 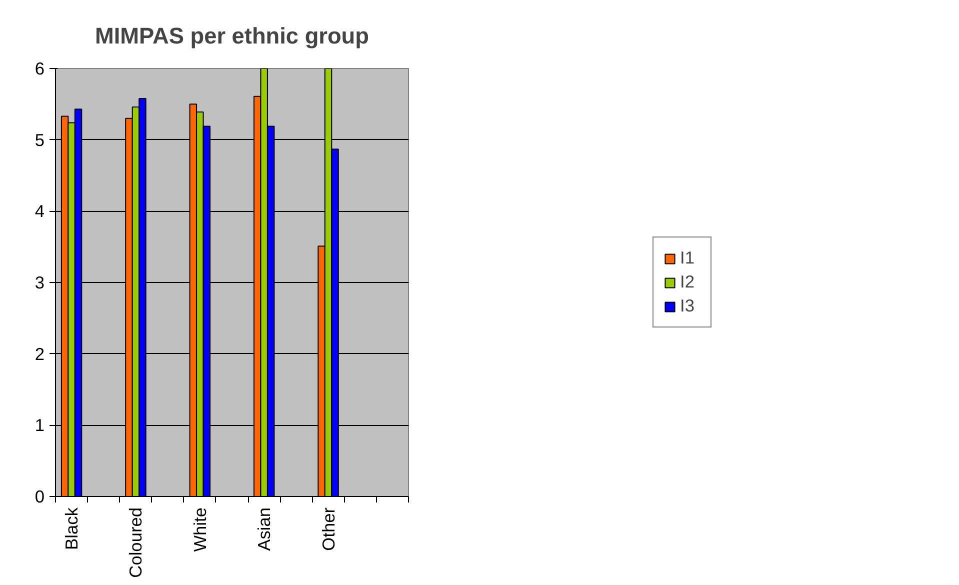 I want to click on y-tick-label: 2, so click(x=39, y=354).